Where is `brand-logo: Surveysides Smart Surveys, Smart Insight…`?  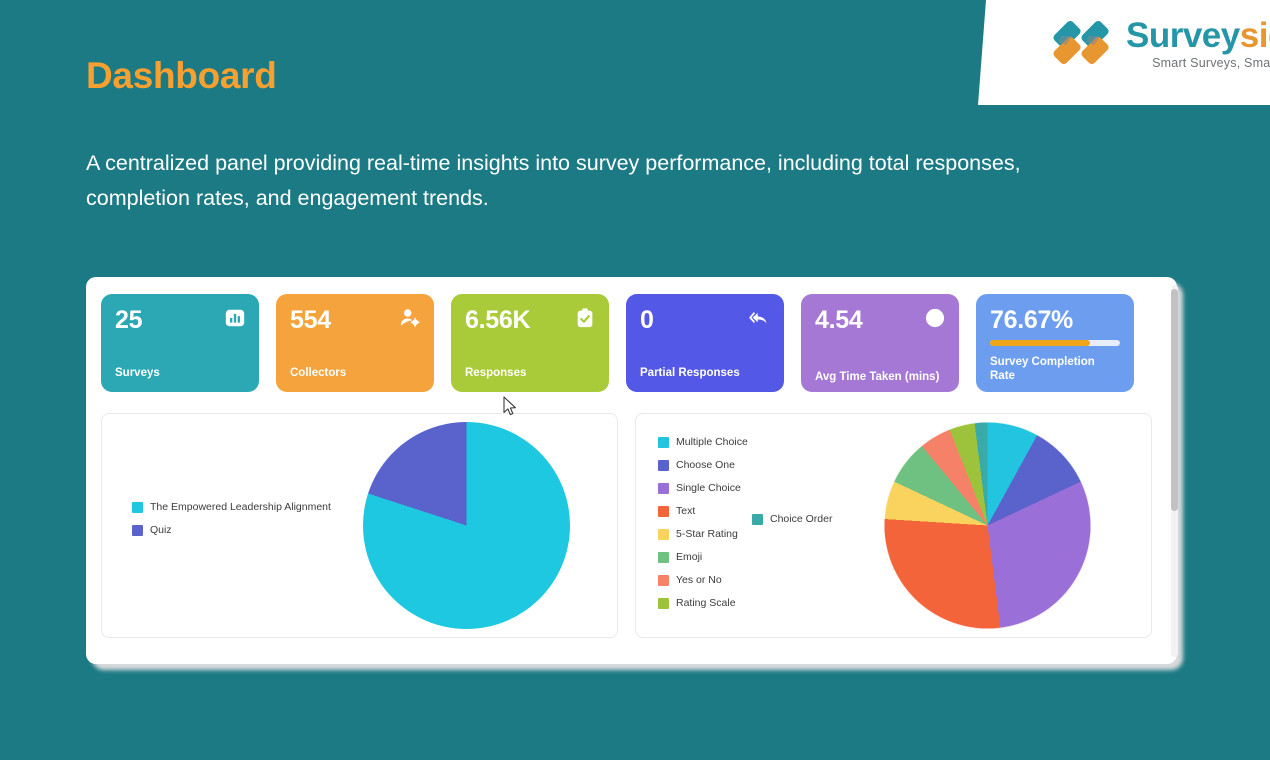
brand-logo: Surveysides Smart Surveys, Smart Insight… is located at coordinates (1161, 46).